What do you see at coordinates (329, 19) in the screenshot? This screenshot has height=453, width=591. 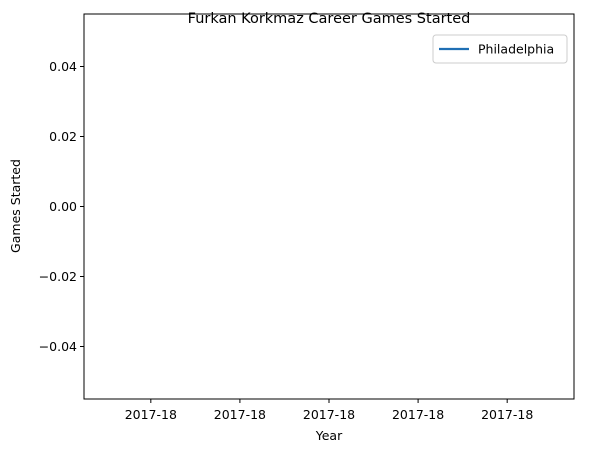 I see `chart-title: Furkan Korkmaz Career Games Started` at bounding box center [329, 19].